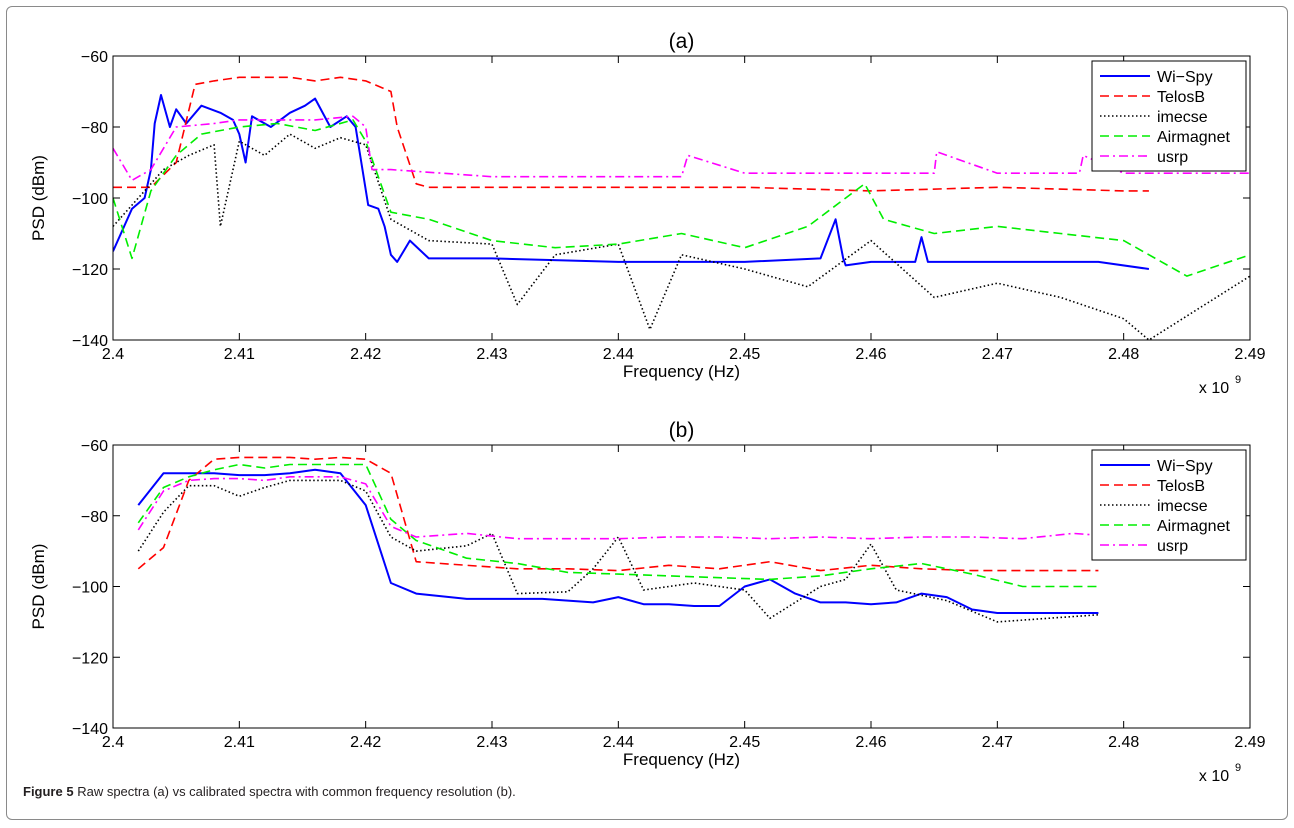 This screenshot has width=1294, height=828. I want to click on series-group, so click(618, 539).